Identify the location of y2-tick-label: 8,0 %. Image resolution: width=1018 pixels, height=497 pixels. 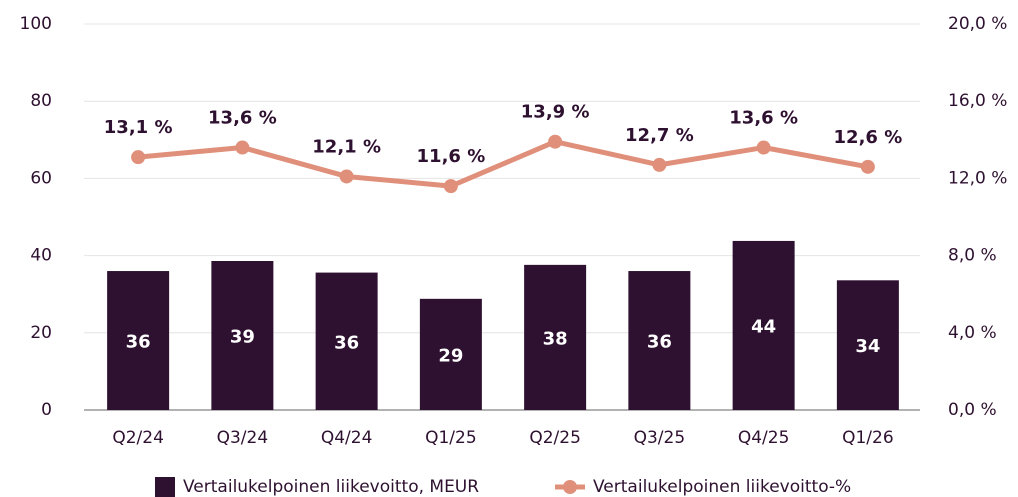
(972, 256).